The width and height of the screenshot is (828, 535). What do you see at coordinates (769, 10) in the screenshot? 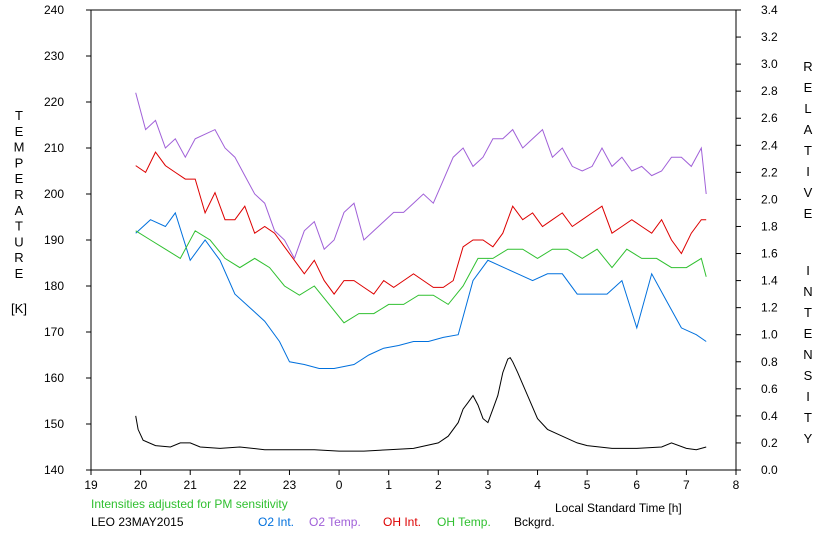
I see `y-right-tick-label: 3.4` at bounding box center [769, 10].